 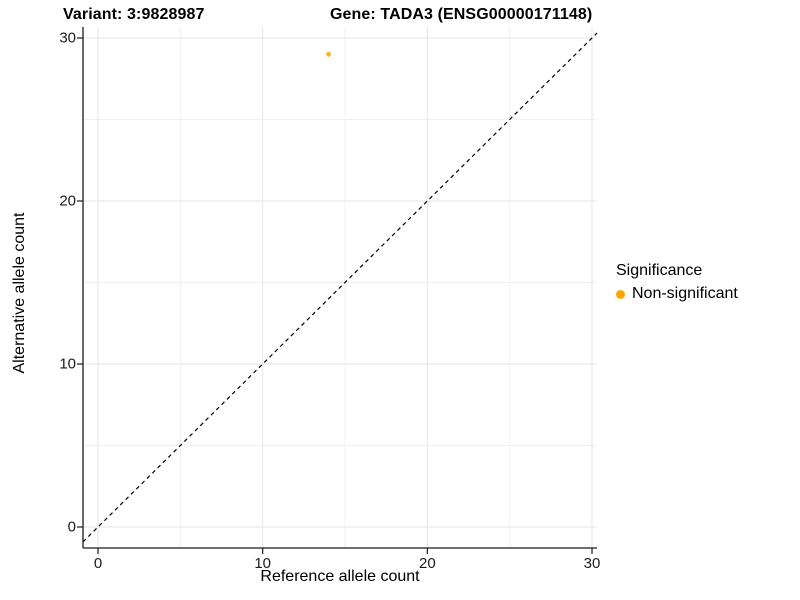 I want to click on legend: Significance Non-significant, so click(x=677, y=282).